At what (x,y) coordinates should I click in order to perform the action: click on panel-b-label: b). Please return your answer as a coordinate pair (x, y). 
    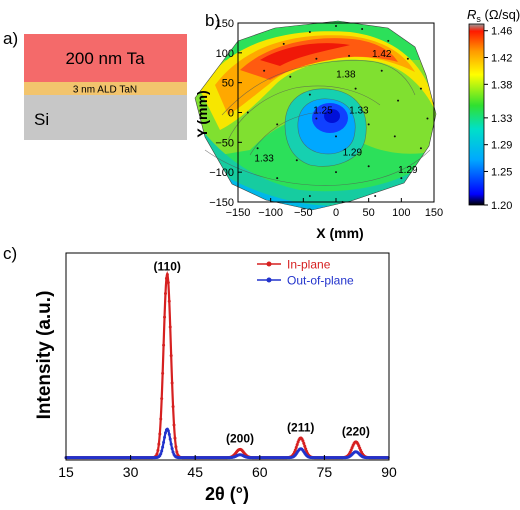
    Looking at the image, I should click on (212, 20).